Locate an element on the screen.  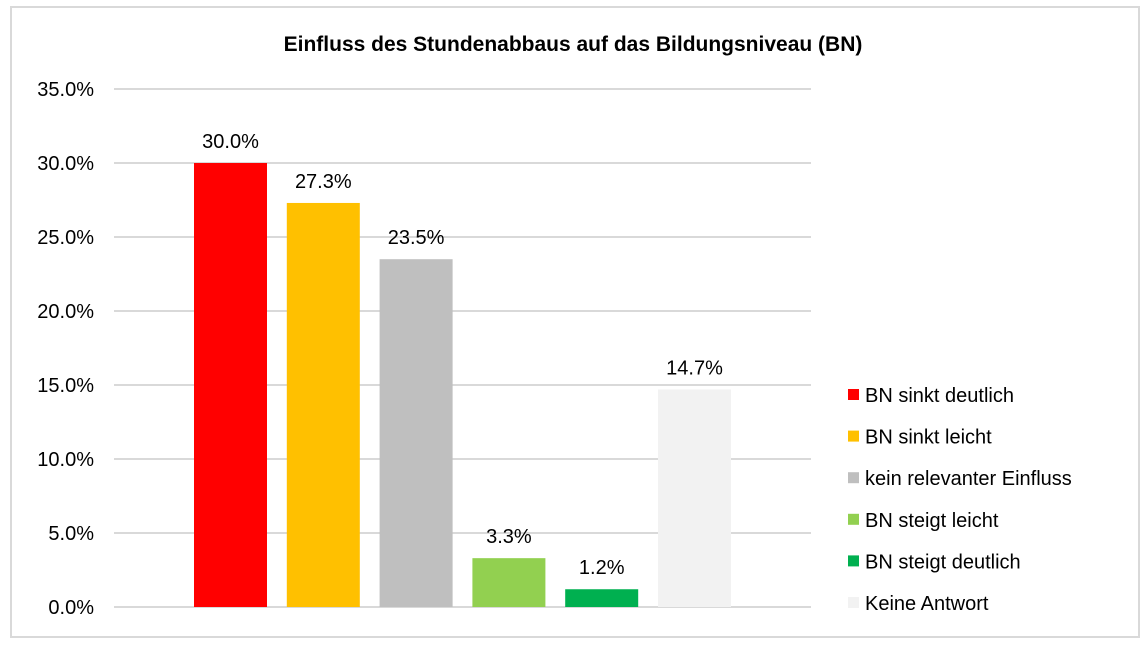
legend-label: BN steigt leicht is located at coordinates (932, 521).